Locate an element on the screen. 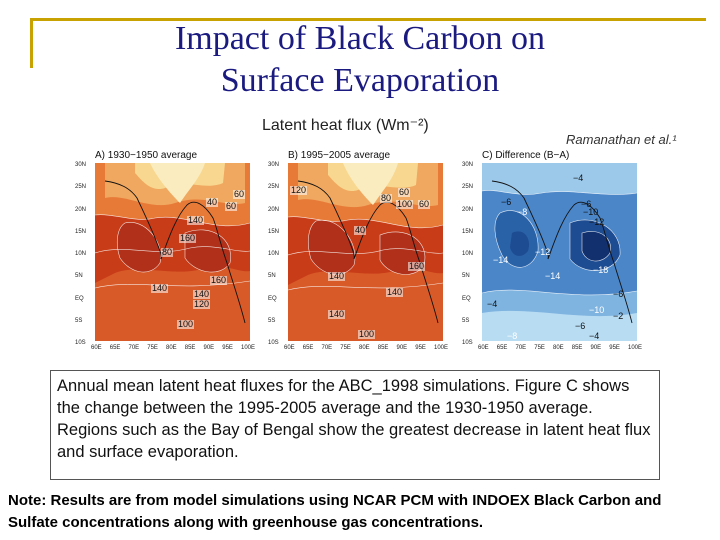 The image size is (720, 540). panel-label: B) 1995−2005 average is located at coordinates (339, 155).